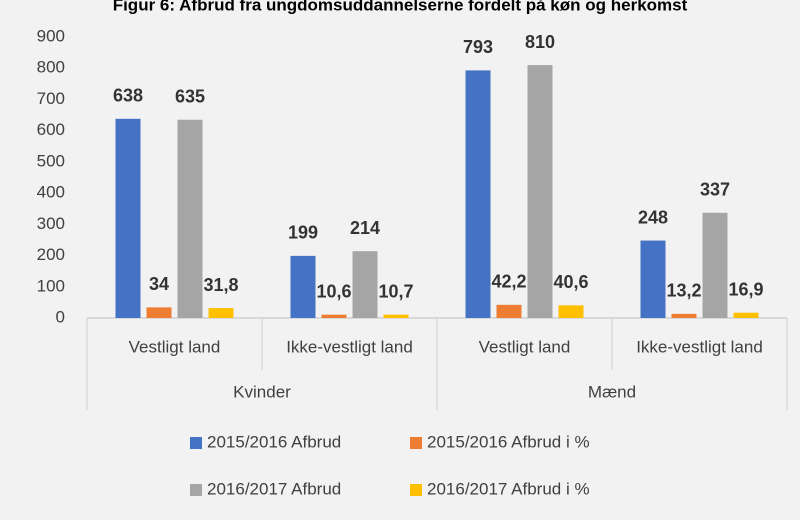 This screenshot has height=520, width=800. I want to click on legend-label: 2015/2016 Afbrud i %, so click(508, 441).